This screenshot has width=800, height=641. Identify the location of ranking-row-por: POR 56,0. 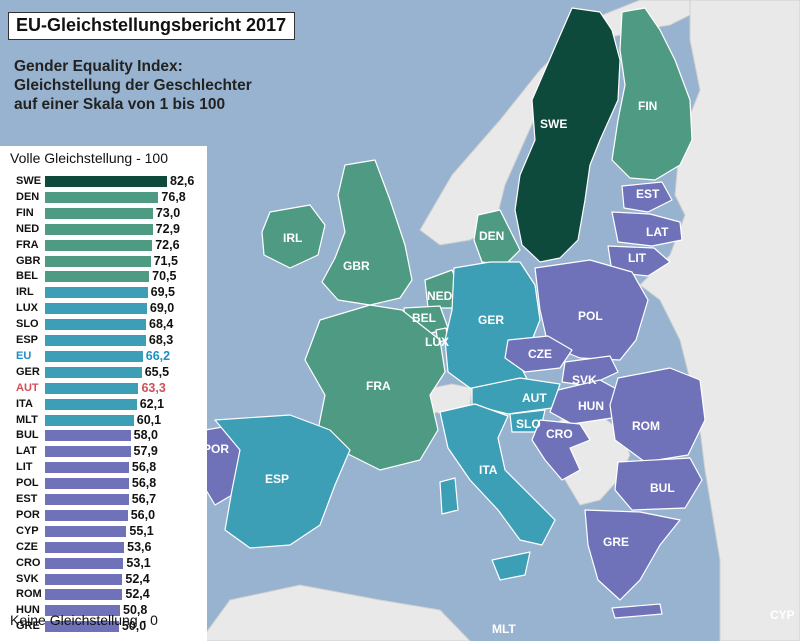
(103, 516).